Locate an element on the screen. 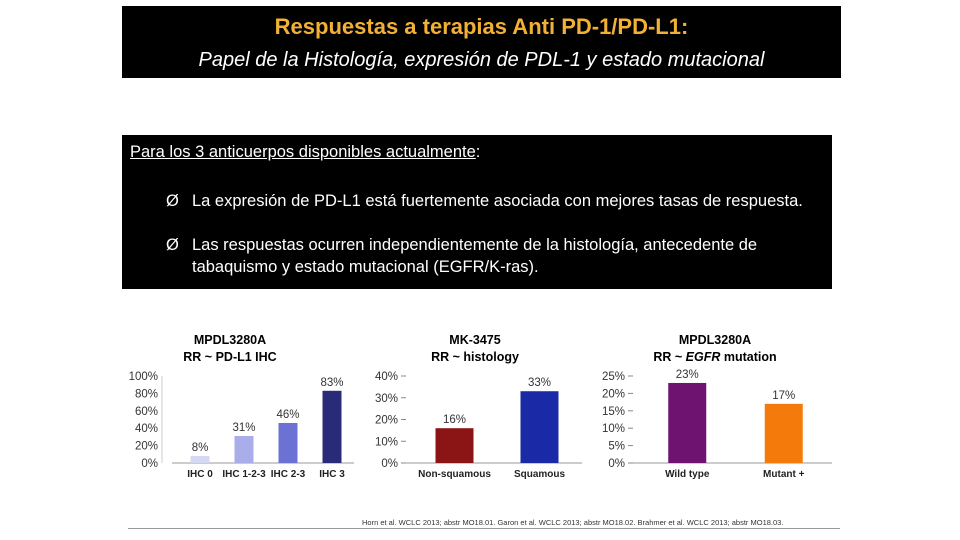 The image size is (960, 540). chart-title: MK-3475 is located at coordinates (474, 340).